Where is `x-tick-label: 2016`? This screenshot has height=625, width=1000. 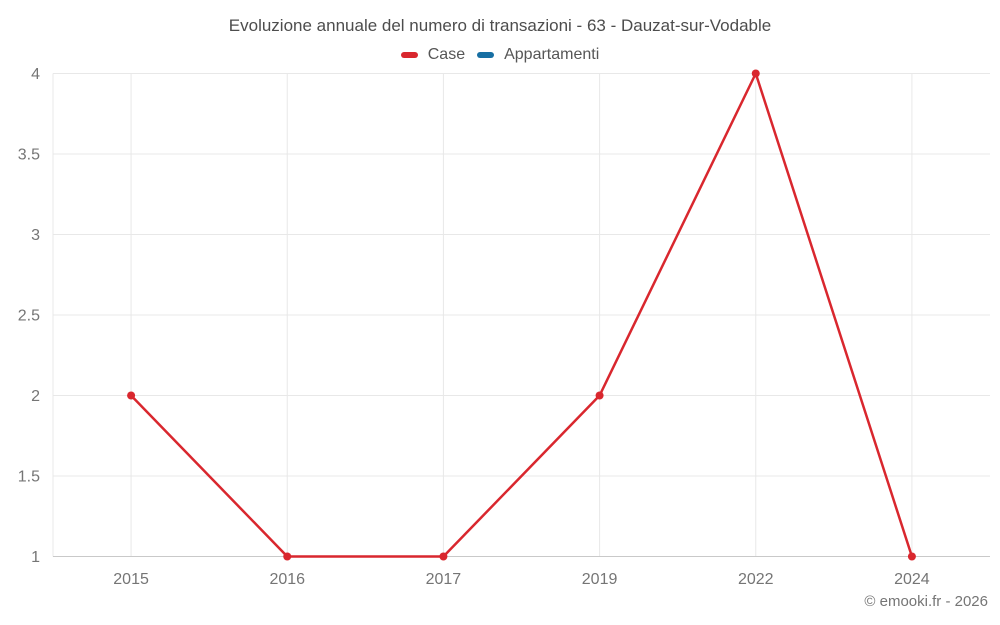
x-tick-label: 2016 is located at coordinates (287, 579).